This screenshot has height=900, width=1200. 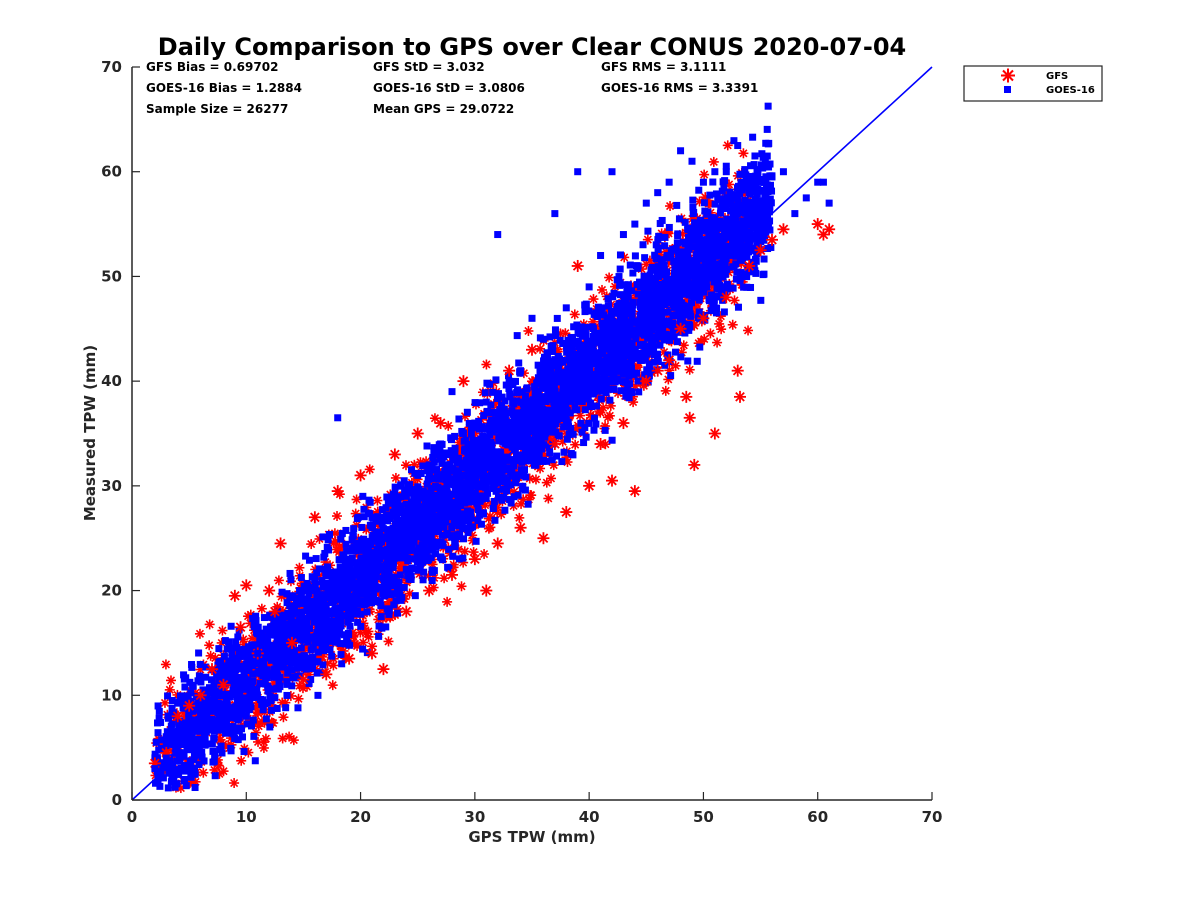 What do you see at coordinates (663, 67) in the screenshot?
I see `stat-gfs-rms: GFS RMS = 3.1111` at bounding box center [663, 67].